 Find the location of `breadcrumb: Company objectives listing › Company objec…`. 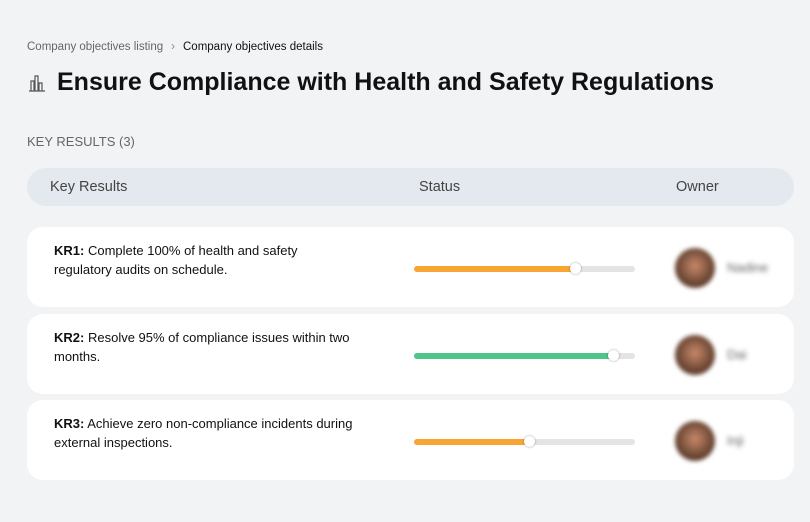

breadcrumb: Company objectives listing › Company objec… is located at coordinates (175, 47).